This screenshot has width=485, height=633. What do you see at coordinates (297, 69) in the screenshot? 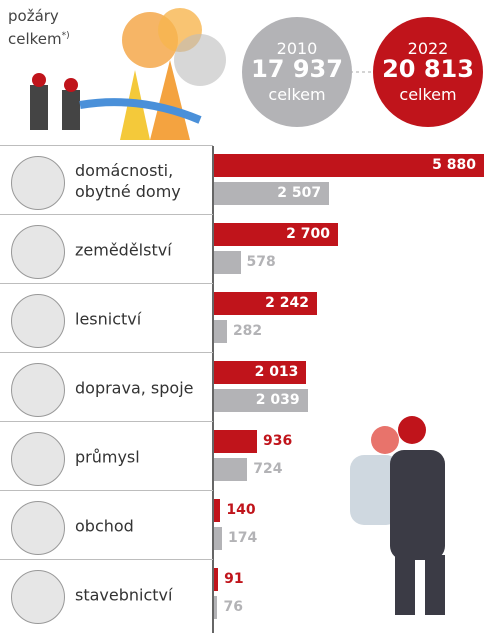
I see `total-value: 17 937` at bounding box center [297, 69].